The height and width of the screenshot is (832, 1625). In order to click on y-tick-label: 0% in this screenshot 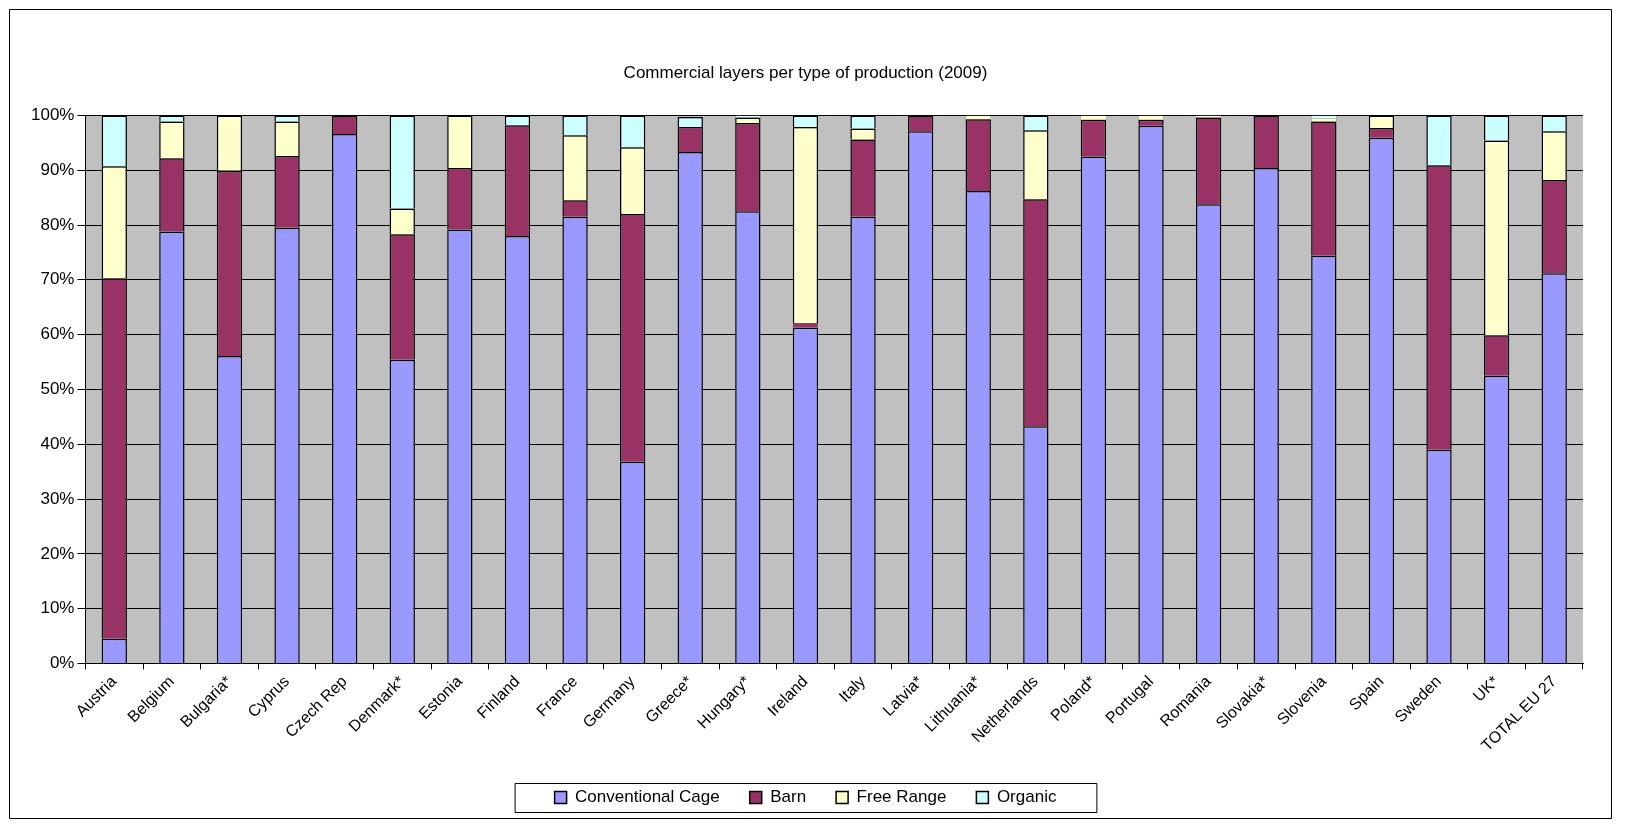, I will do `click(62, 663)`.